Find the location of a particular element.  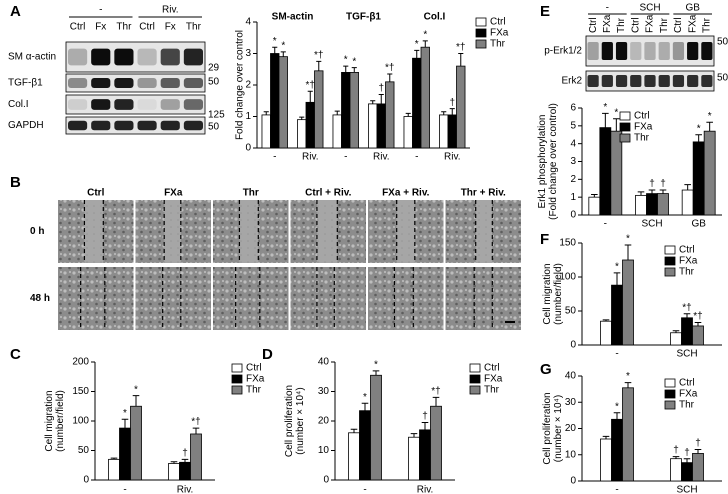

panel-label: B is located at coordinates (15, 182).